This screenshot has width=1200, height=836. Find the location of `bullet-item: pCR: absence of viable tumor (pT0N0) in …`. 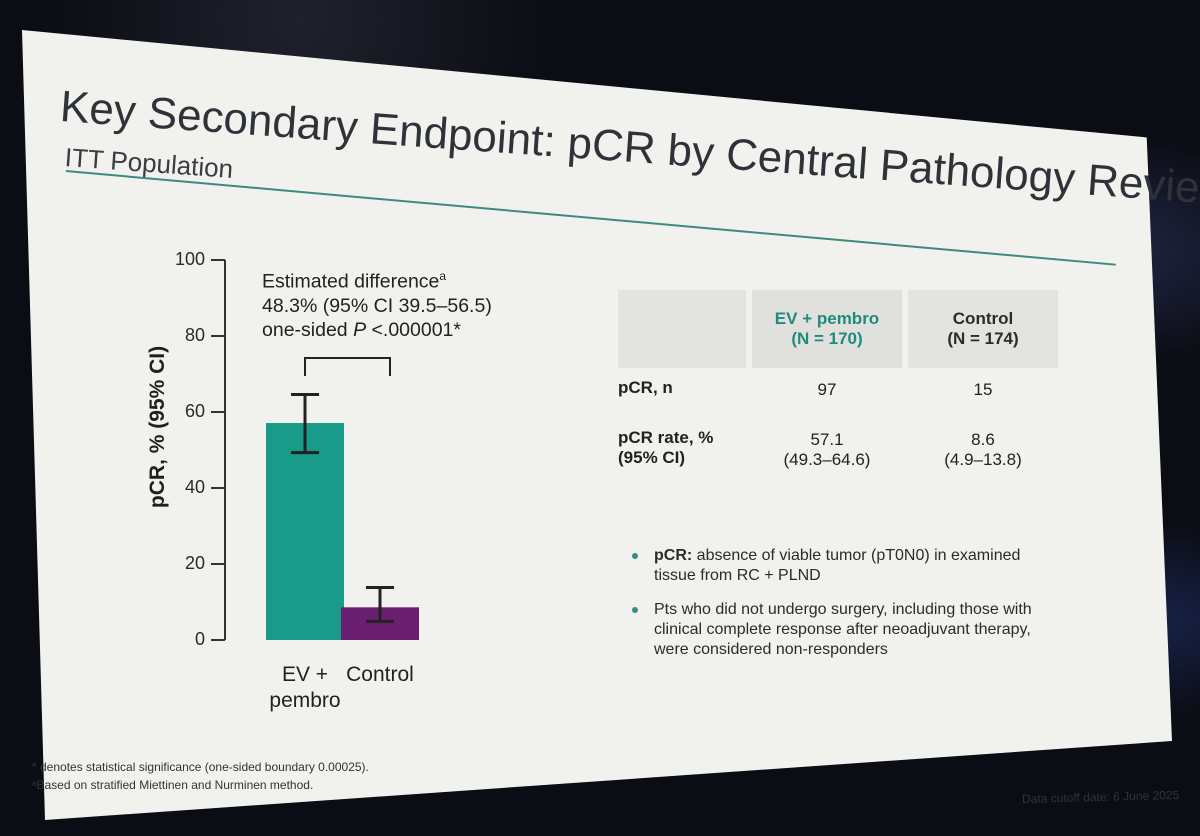

bullet-item: pCR: absence of viable tumor (pT0N0) in … is located at coordinates (840, 566).